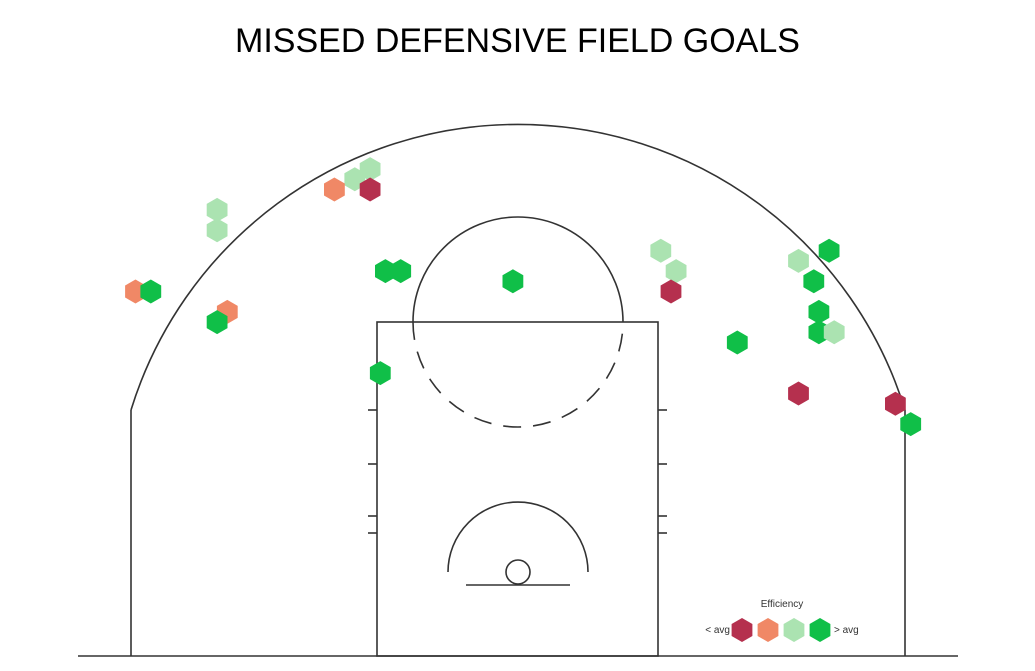 The height and width of the screenshot is (671, 1035). Describe the element at coordinates (768, 630) in the screenshot. I see `legend-swatch-low` at that location.